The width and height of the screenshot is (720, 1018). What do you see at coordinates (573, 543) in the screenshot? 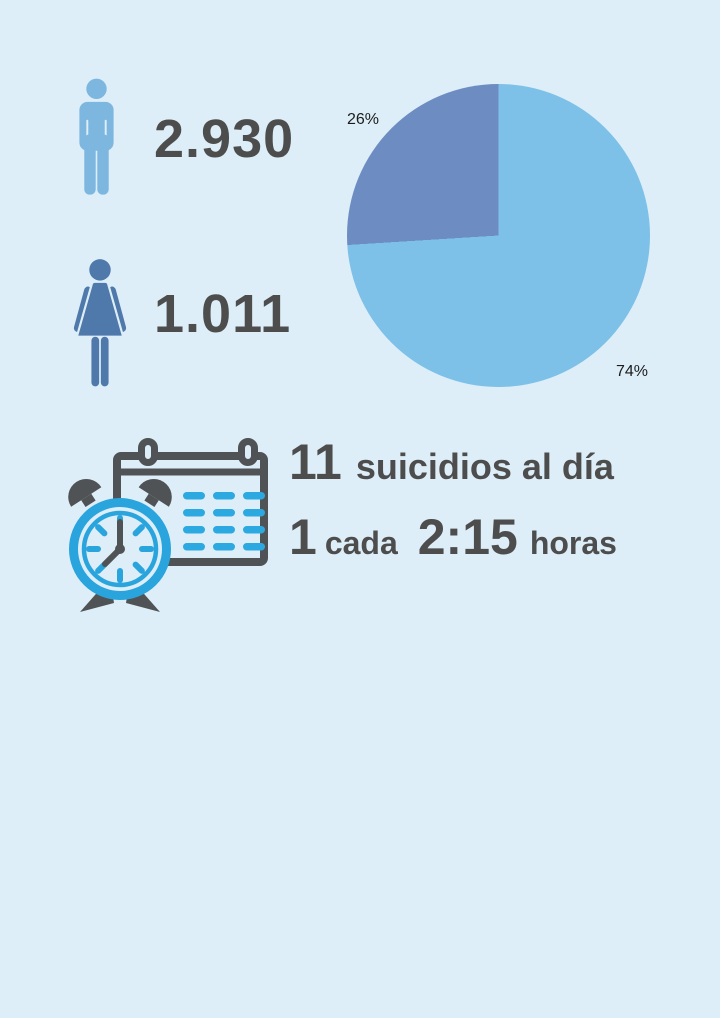
I see `frequency-horas: horas` at bounding box center [573, 543].